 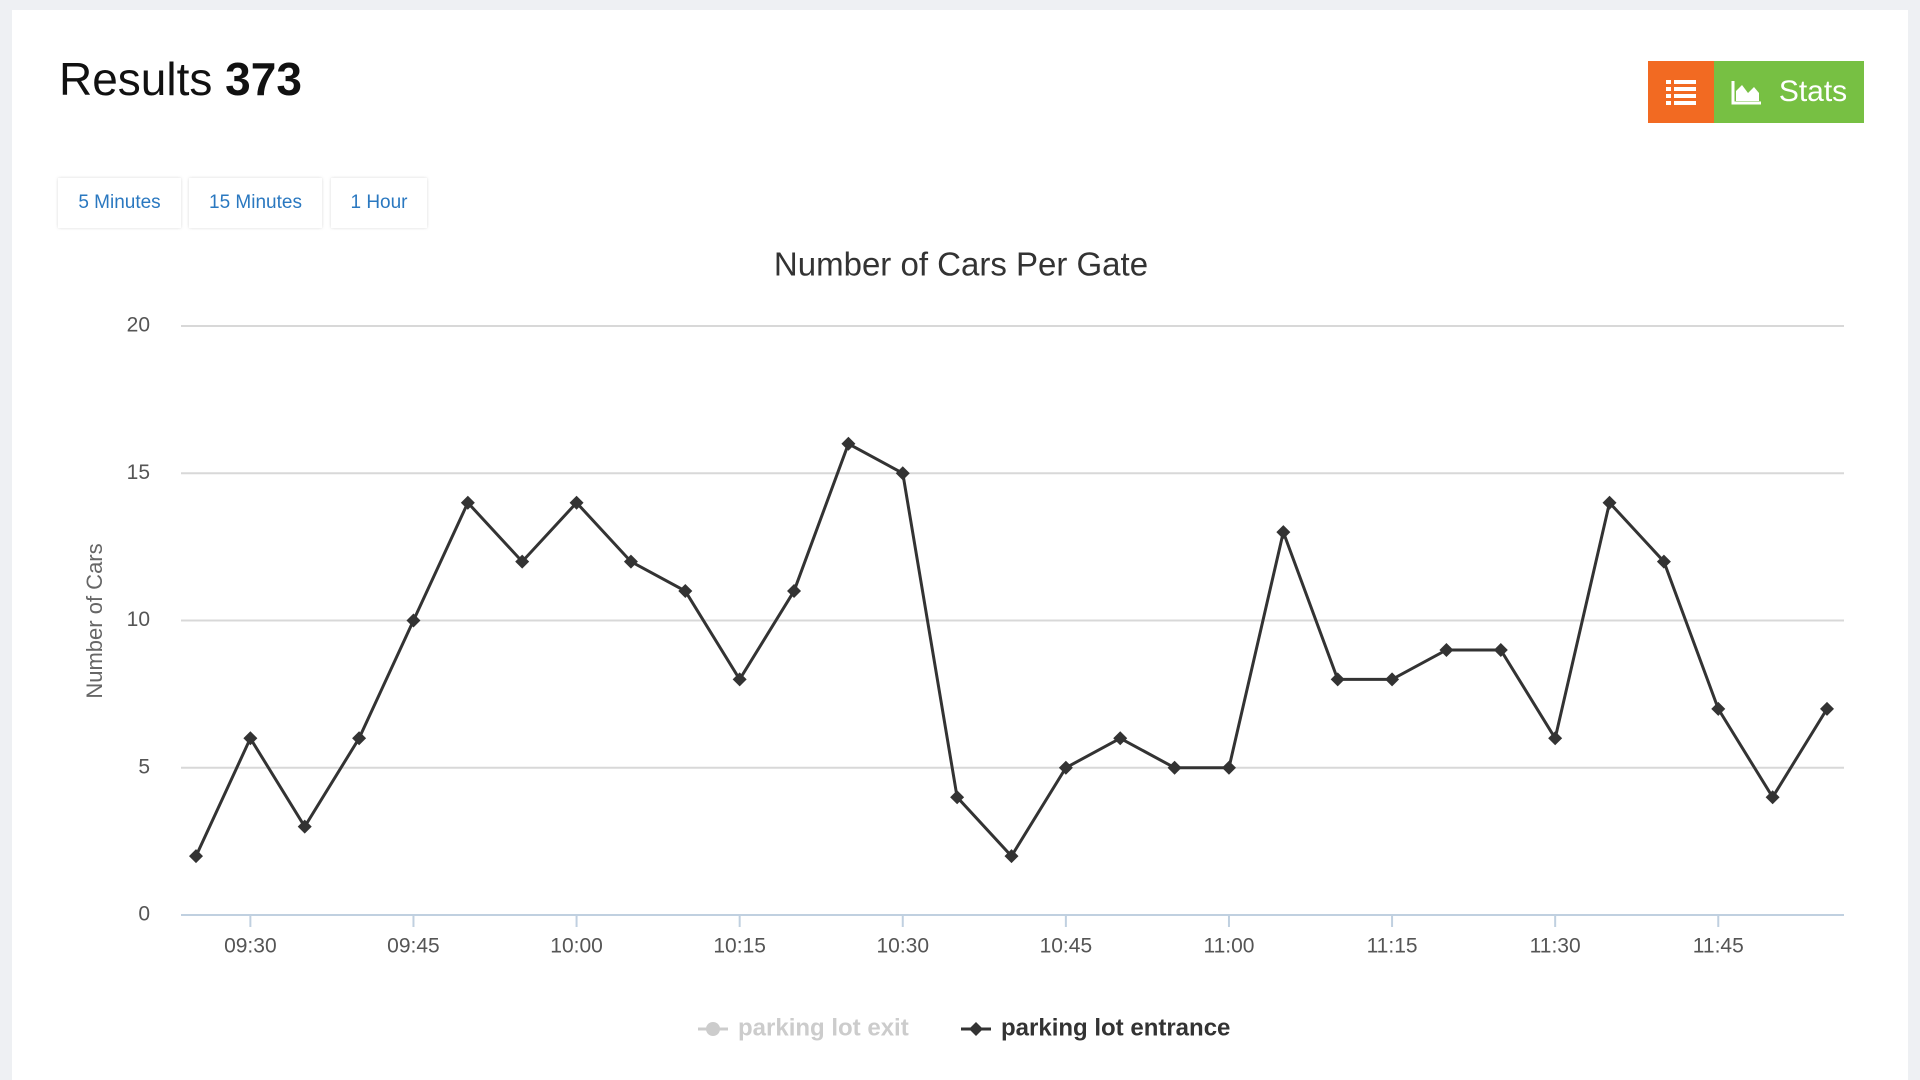 I want to click on results-title: Results, so click(x=136, y=79).